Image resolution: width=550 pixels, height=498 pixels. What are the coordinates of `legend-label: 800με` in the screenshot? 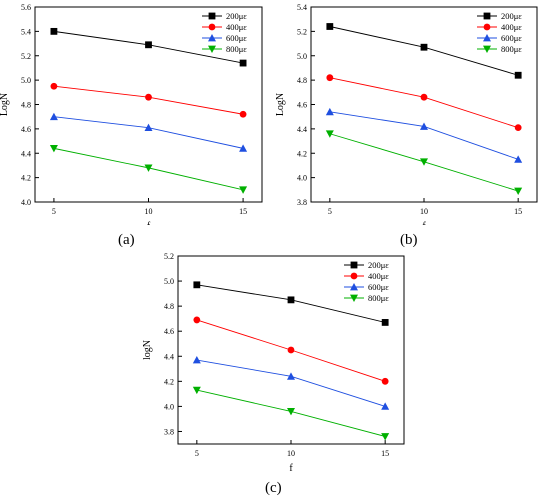 It's located at (236, 49).